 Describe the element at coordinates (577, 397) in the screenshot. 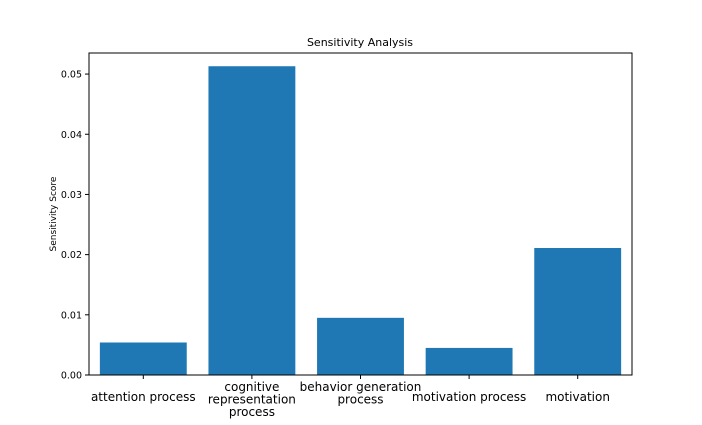

I see `x-tick-label-4: motivation` at that location.